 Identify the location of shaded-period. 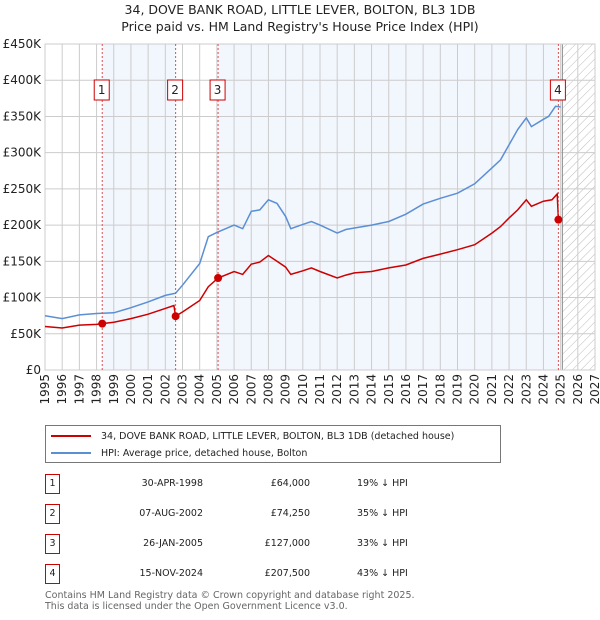
(139, 207).